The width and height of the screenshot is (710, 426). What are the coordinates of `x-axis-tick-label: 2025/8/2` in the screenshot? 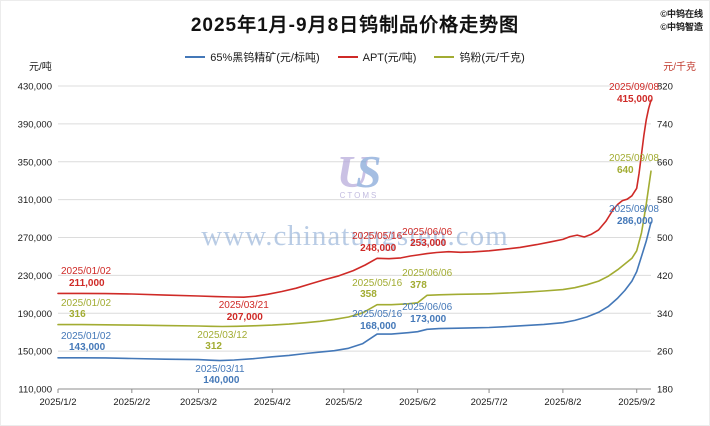 It's located at (562, 402).